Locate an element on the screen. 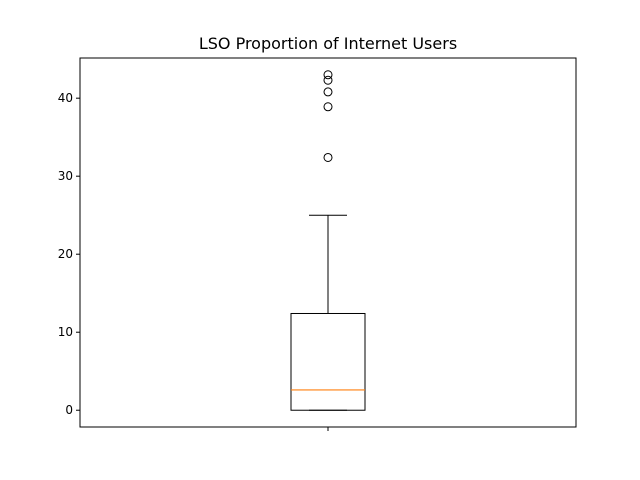  y-axis: 0 10 20 30 40 is located at coordinates (69, 254).